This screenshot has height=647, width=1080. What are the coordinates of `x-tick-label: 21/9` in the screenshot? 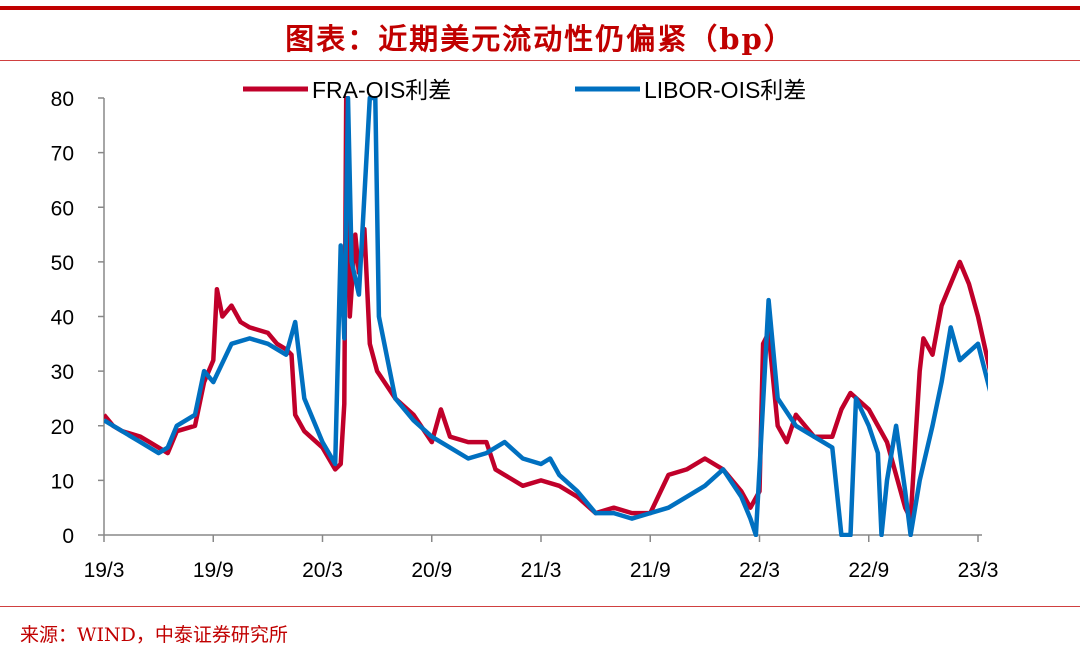 It's located at (650, 570).